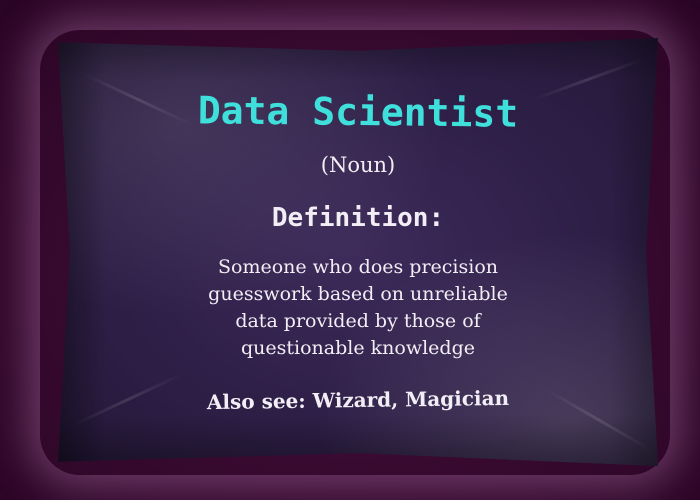 This screenshot has height=500, width=700. I want to click on definition-line: Someone who does precision, so click(358, 267).